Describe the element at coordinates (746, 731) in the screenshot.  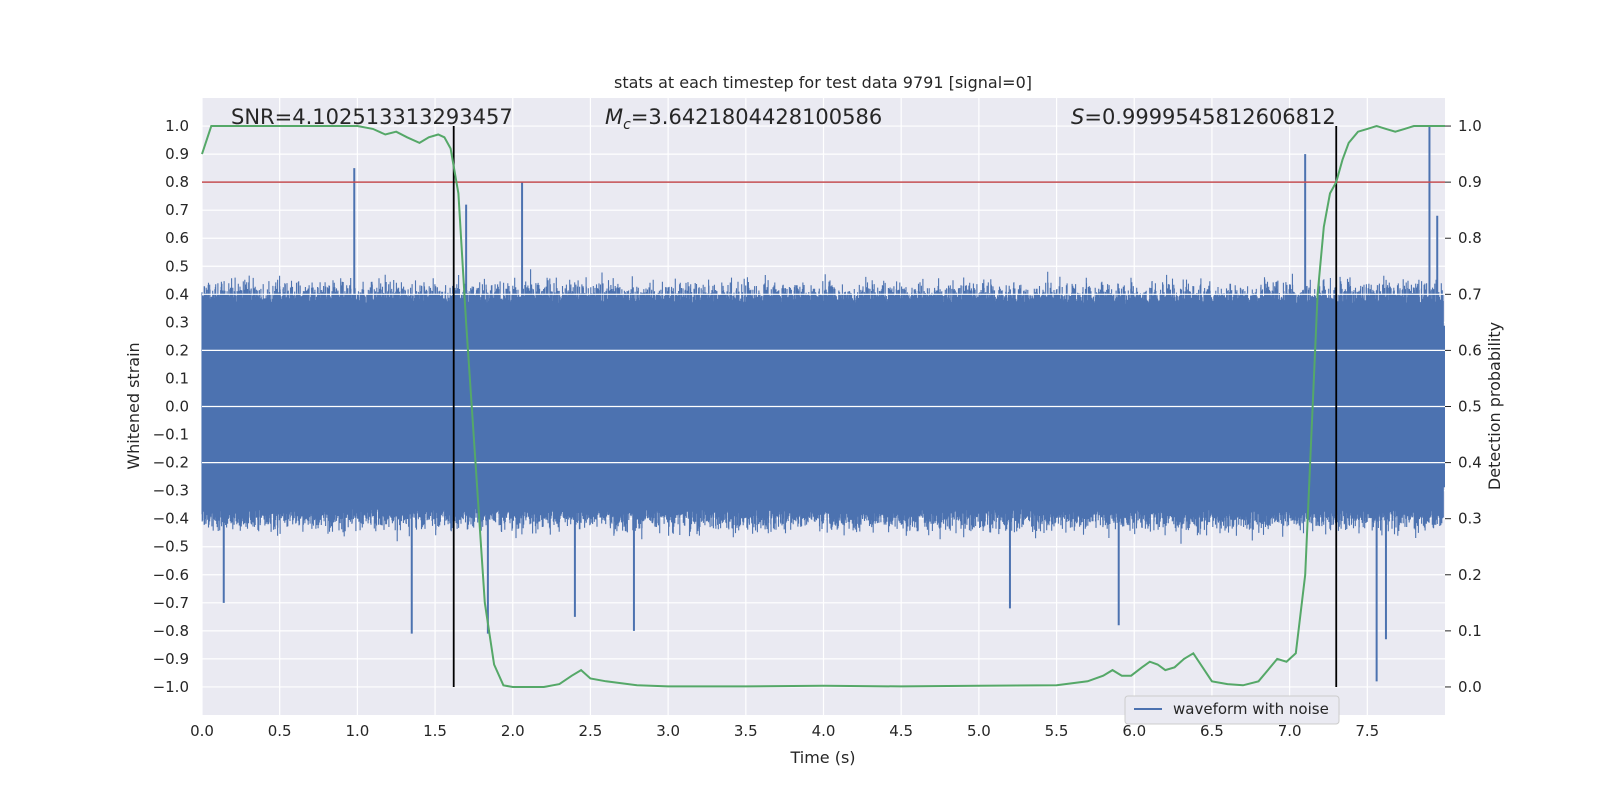
I see `x-tick-label: 3.5` at that location.